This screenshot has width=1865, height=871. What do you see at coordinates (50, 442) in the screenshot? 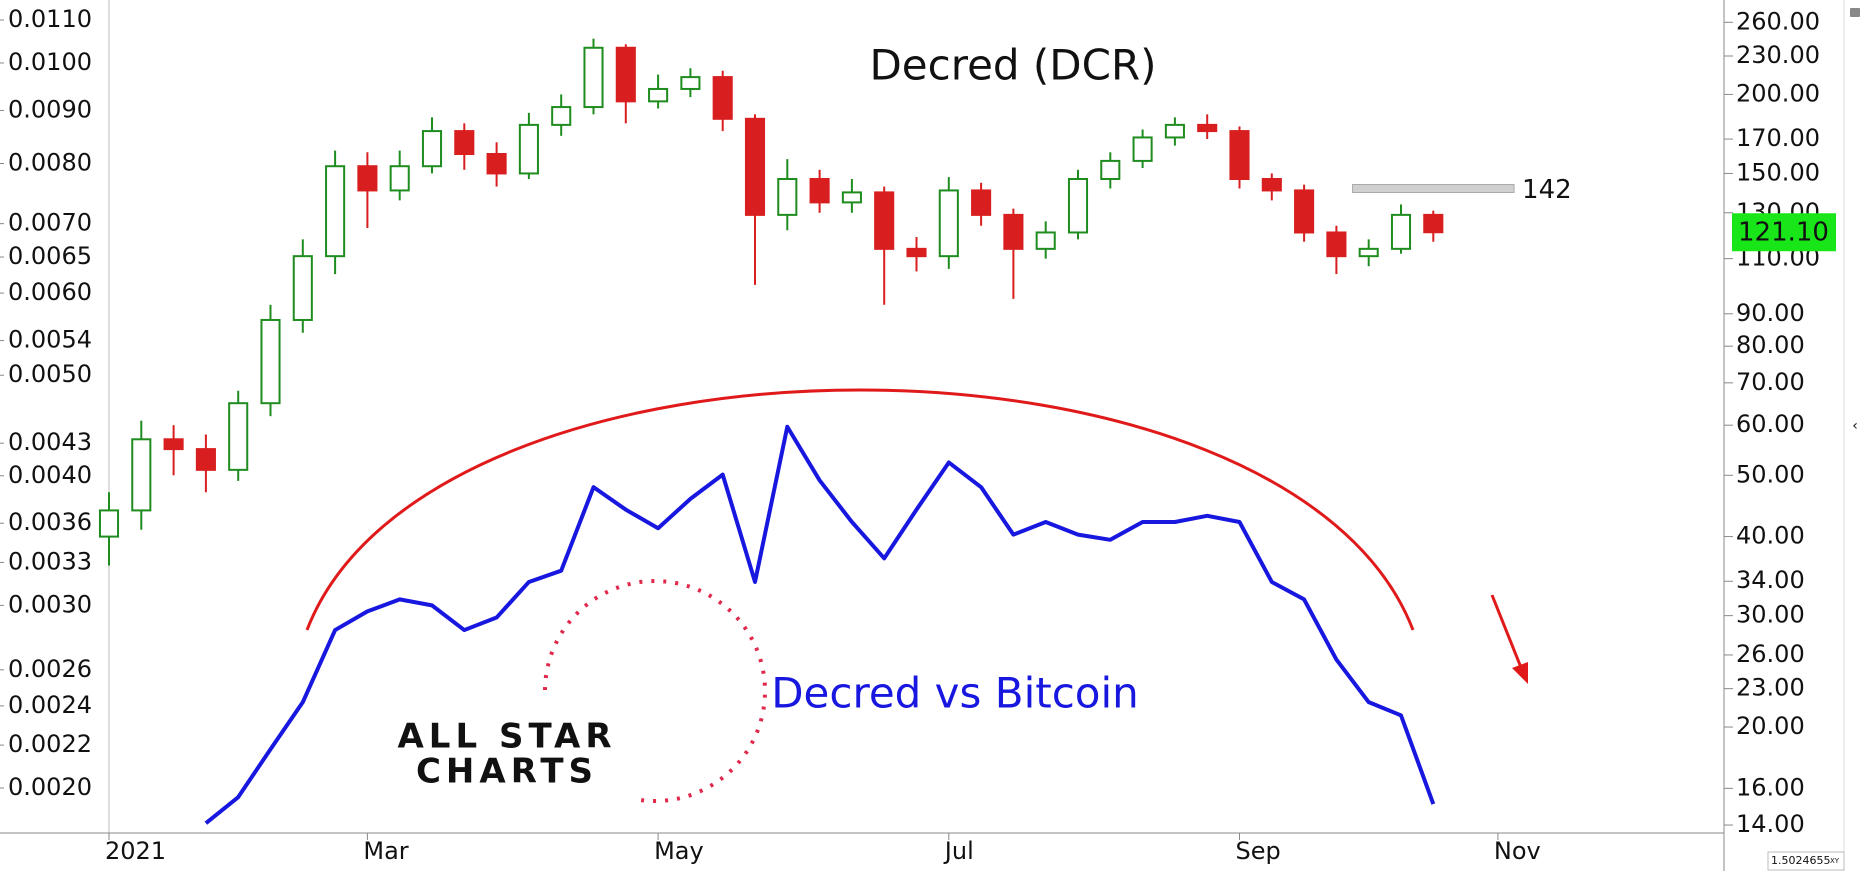
I see `y-tick-label: 0.0043` at bounding box center [50, 442].